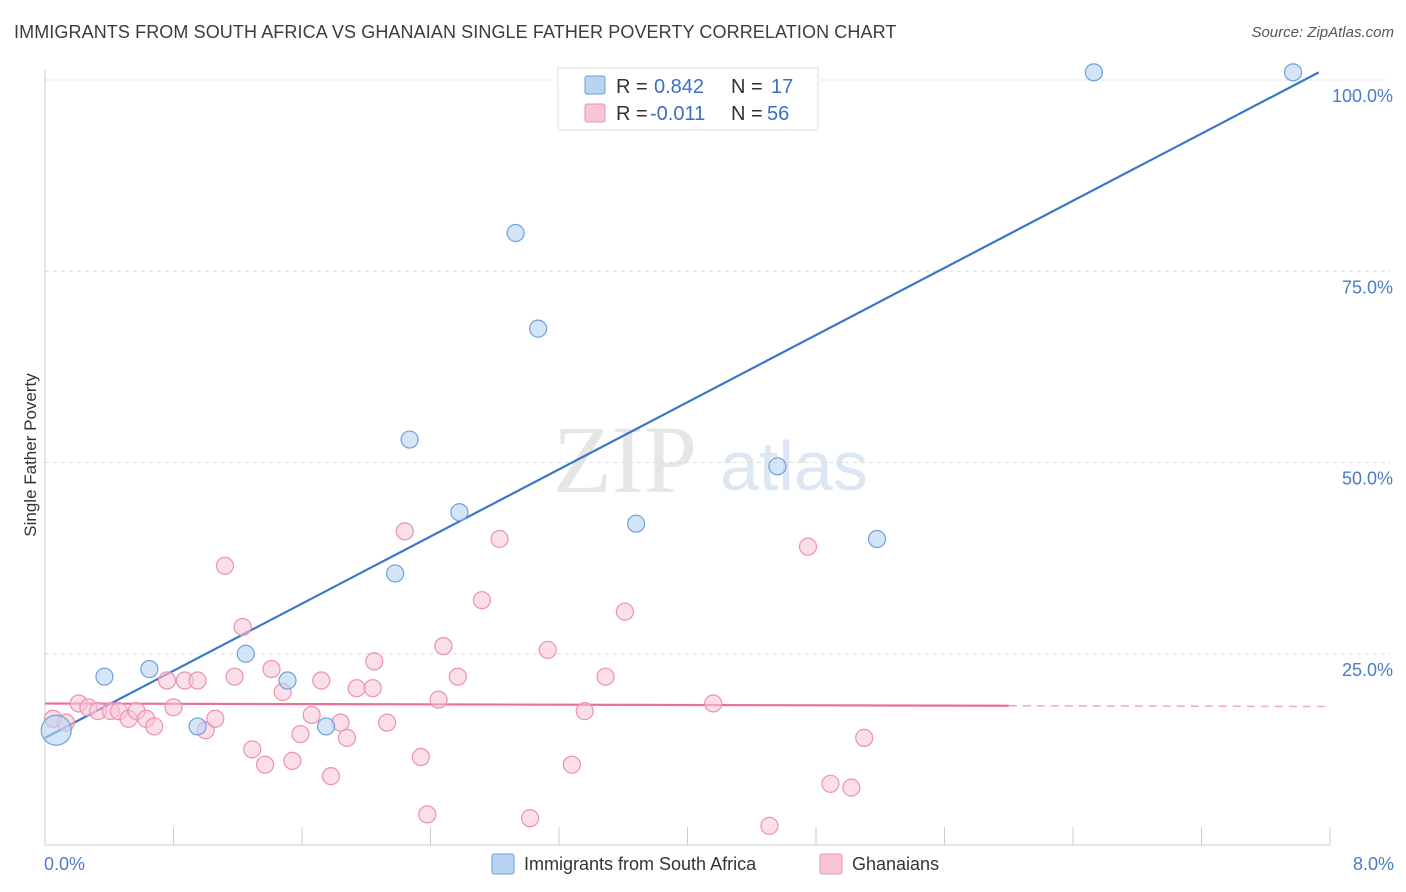 The height and width of the screenshot is (892, 1406). What do you see at coordinates (503, 864) in the screenshot?
I see `bottom-legend-swatch-blue` at bounding box center [503, 864].